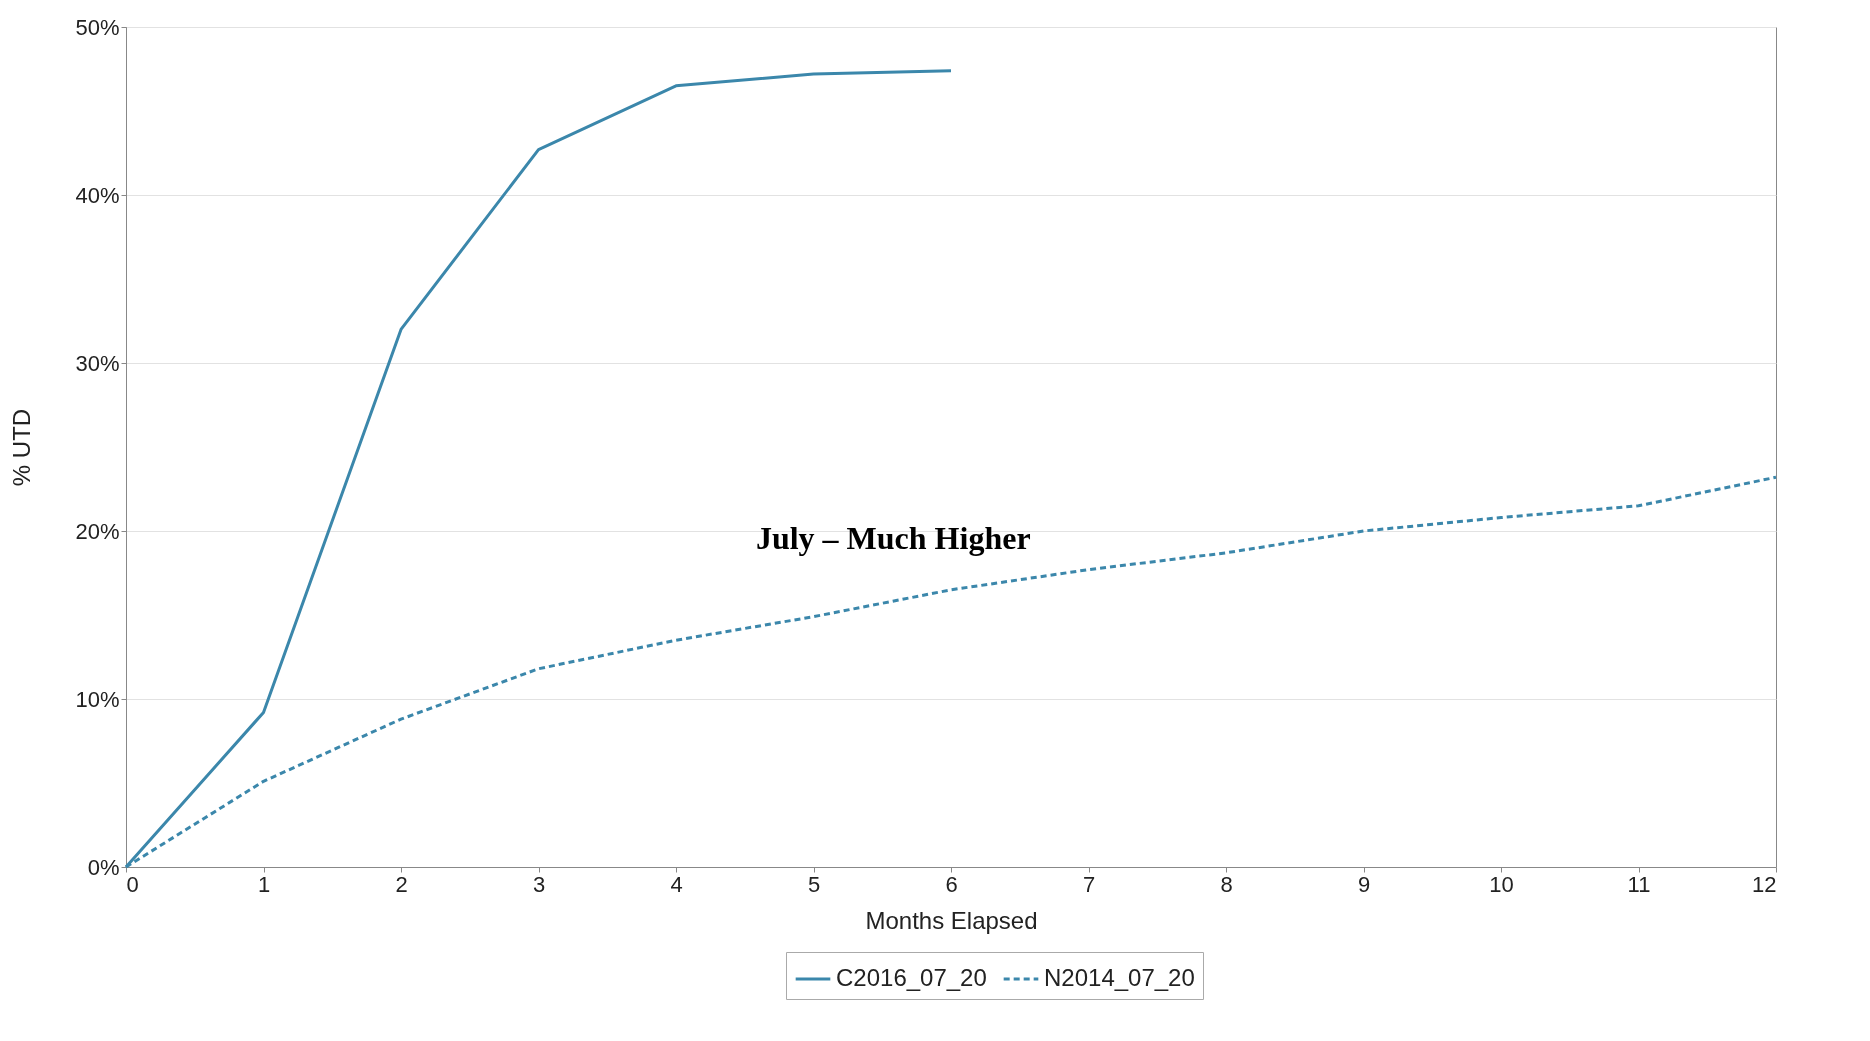  Describe the element at coordinates (132, 884) in the screenshot. I see `x-tick-label: 0` at that location.